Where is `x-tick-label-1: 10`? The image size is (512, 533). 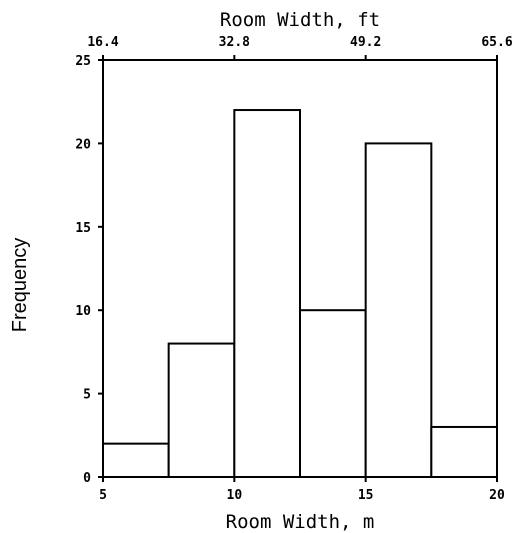
x-tick-label-1: 10 is located at coordinates (235, 495).